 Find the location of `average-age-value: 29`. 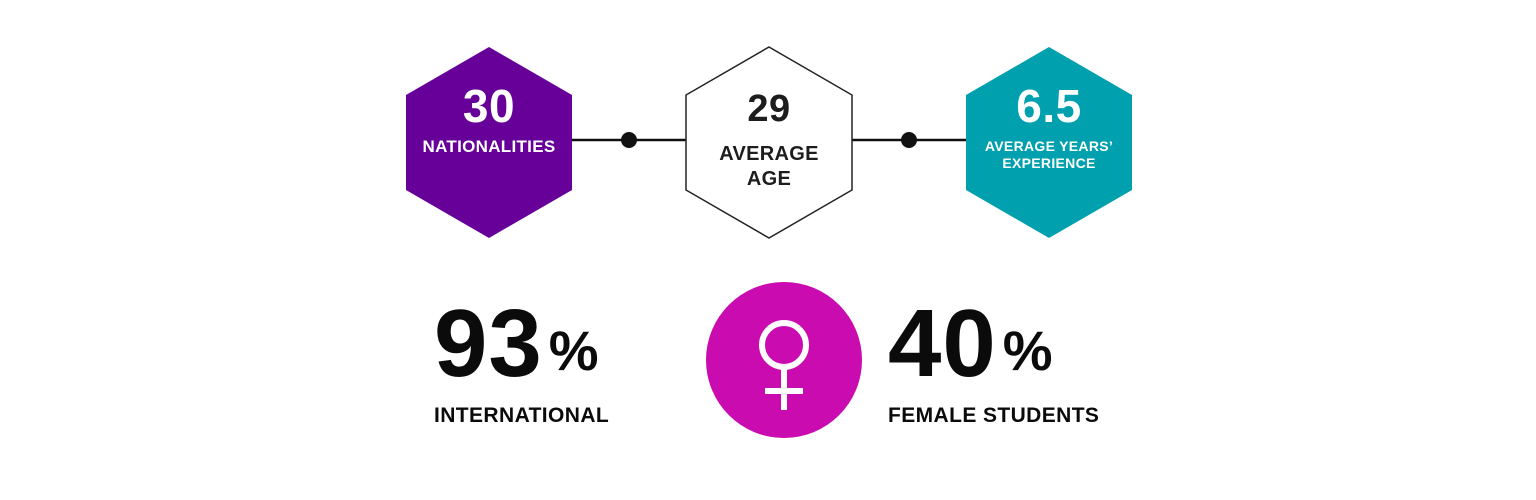

average-age-value: 29 is located at coordinates (769, 109).